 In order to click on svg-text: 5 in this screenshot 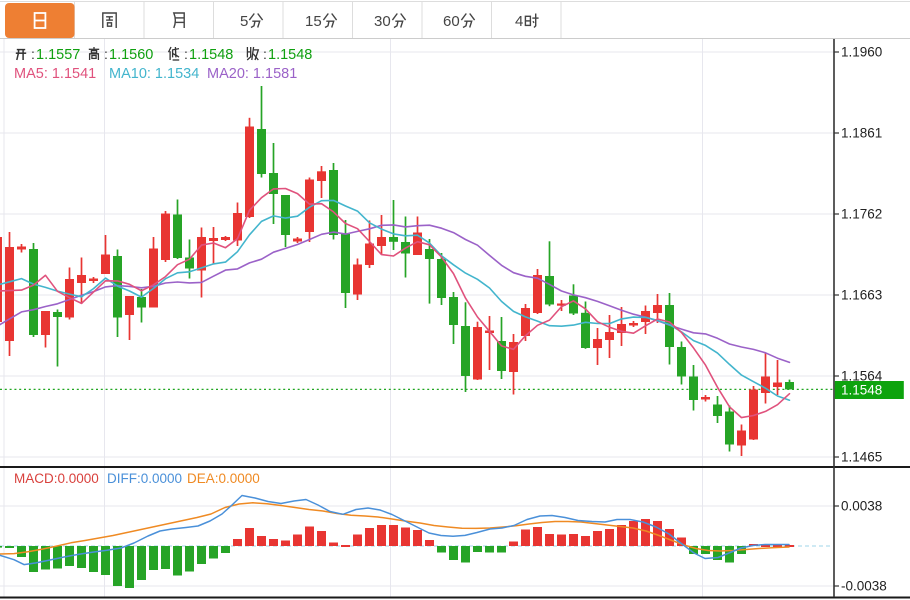, I will do `click(244, 21)`.